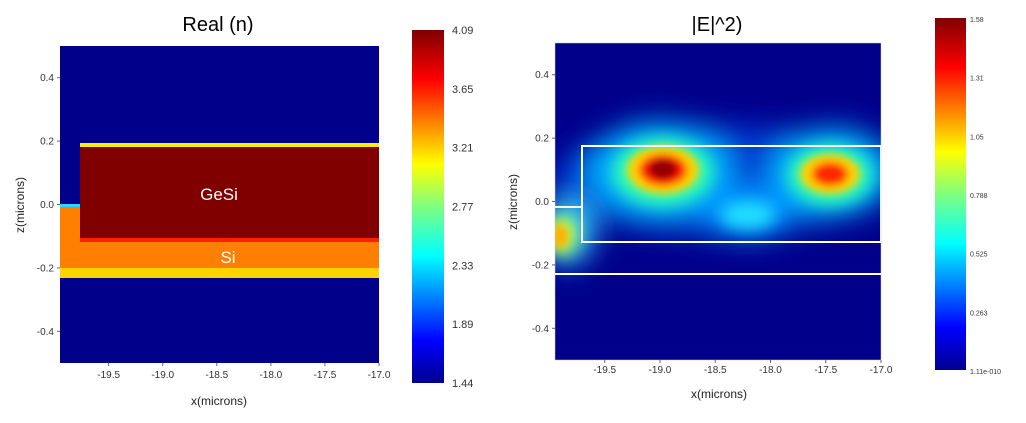 The image size is (1026, 423). Describe the element at coordinates (985, 372) in the screenshot. I see `colorbar-tick-label: 1.11e-010` at that location.